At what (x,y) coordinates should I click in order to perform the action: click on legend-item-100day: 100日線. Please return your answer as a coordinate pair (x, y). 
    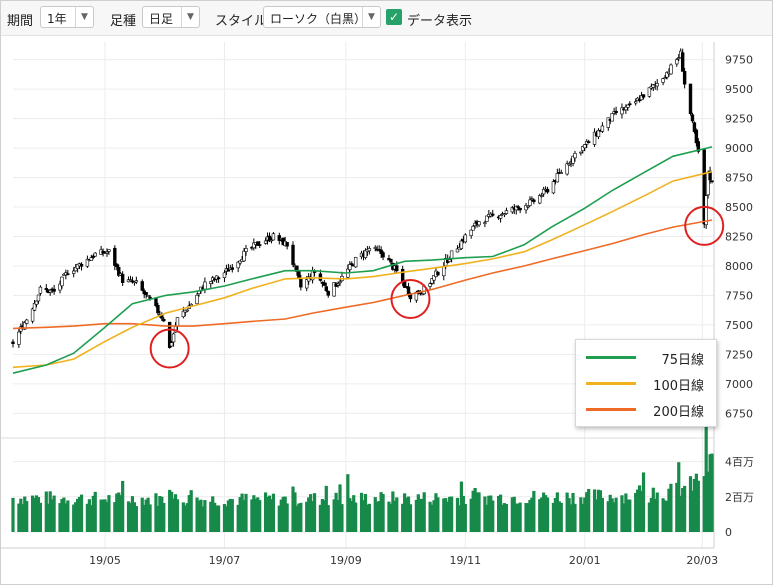
    Looking at the image, I should click on (646, 383).